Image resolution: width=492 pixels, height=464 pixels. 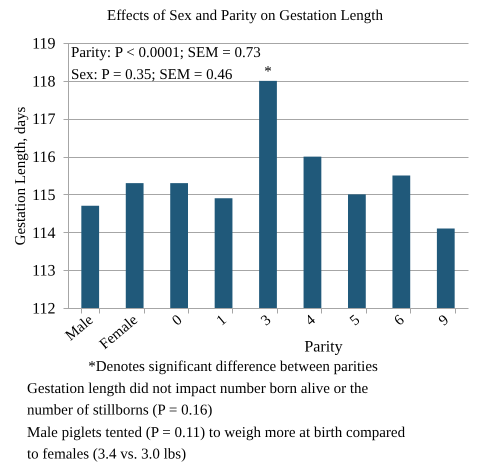 I want to click on annotation: Parity: P < 0.0001; SEM = 0.73, so click(x=166, y=53).